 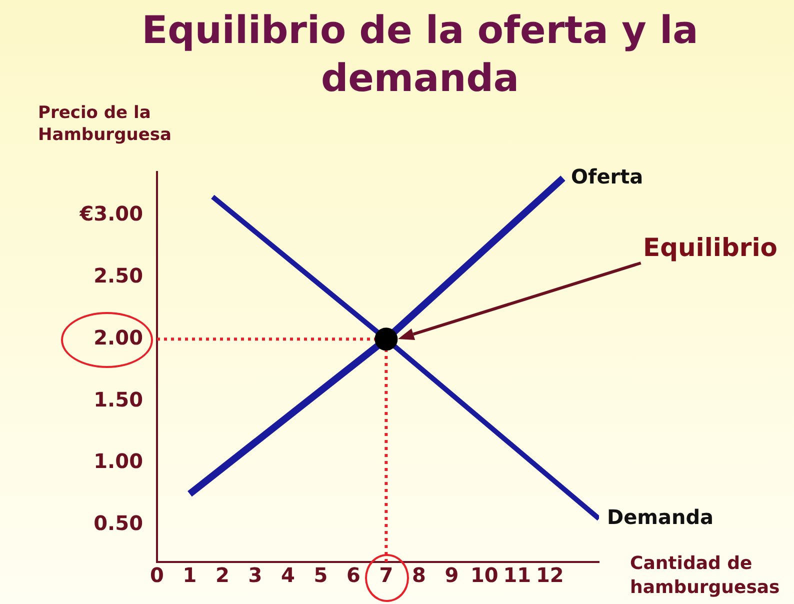 I want to click on y-tick-label: 2.00, so click(x=118, y=337).